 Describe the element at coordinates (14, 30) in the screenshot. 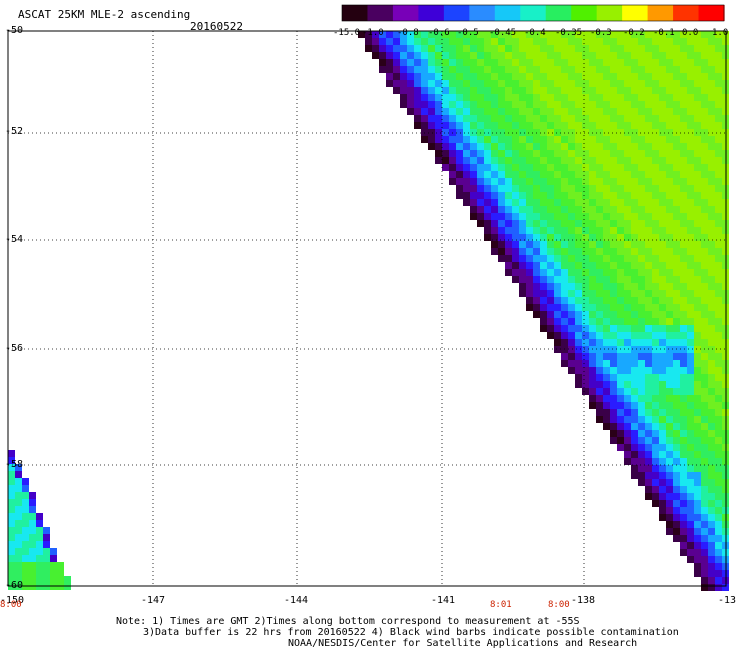

I see `lat-tick-label: -50` at that location.